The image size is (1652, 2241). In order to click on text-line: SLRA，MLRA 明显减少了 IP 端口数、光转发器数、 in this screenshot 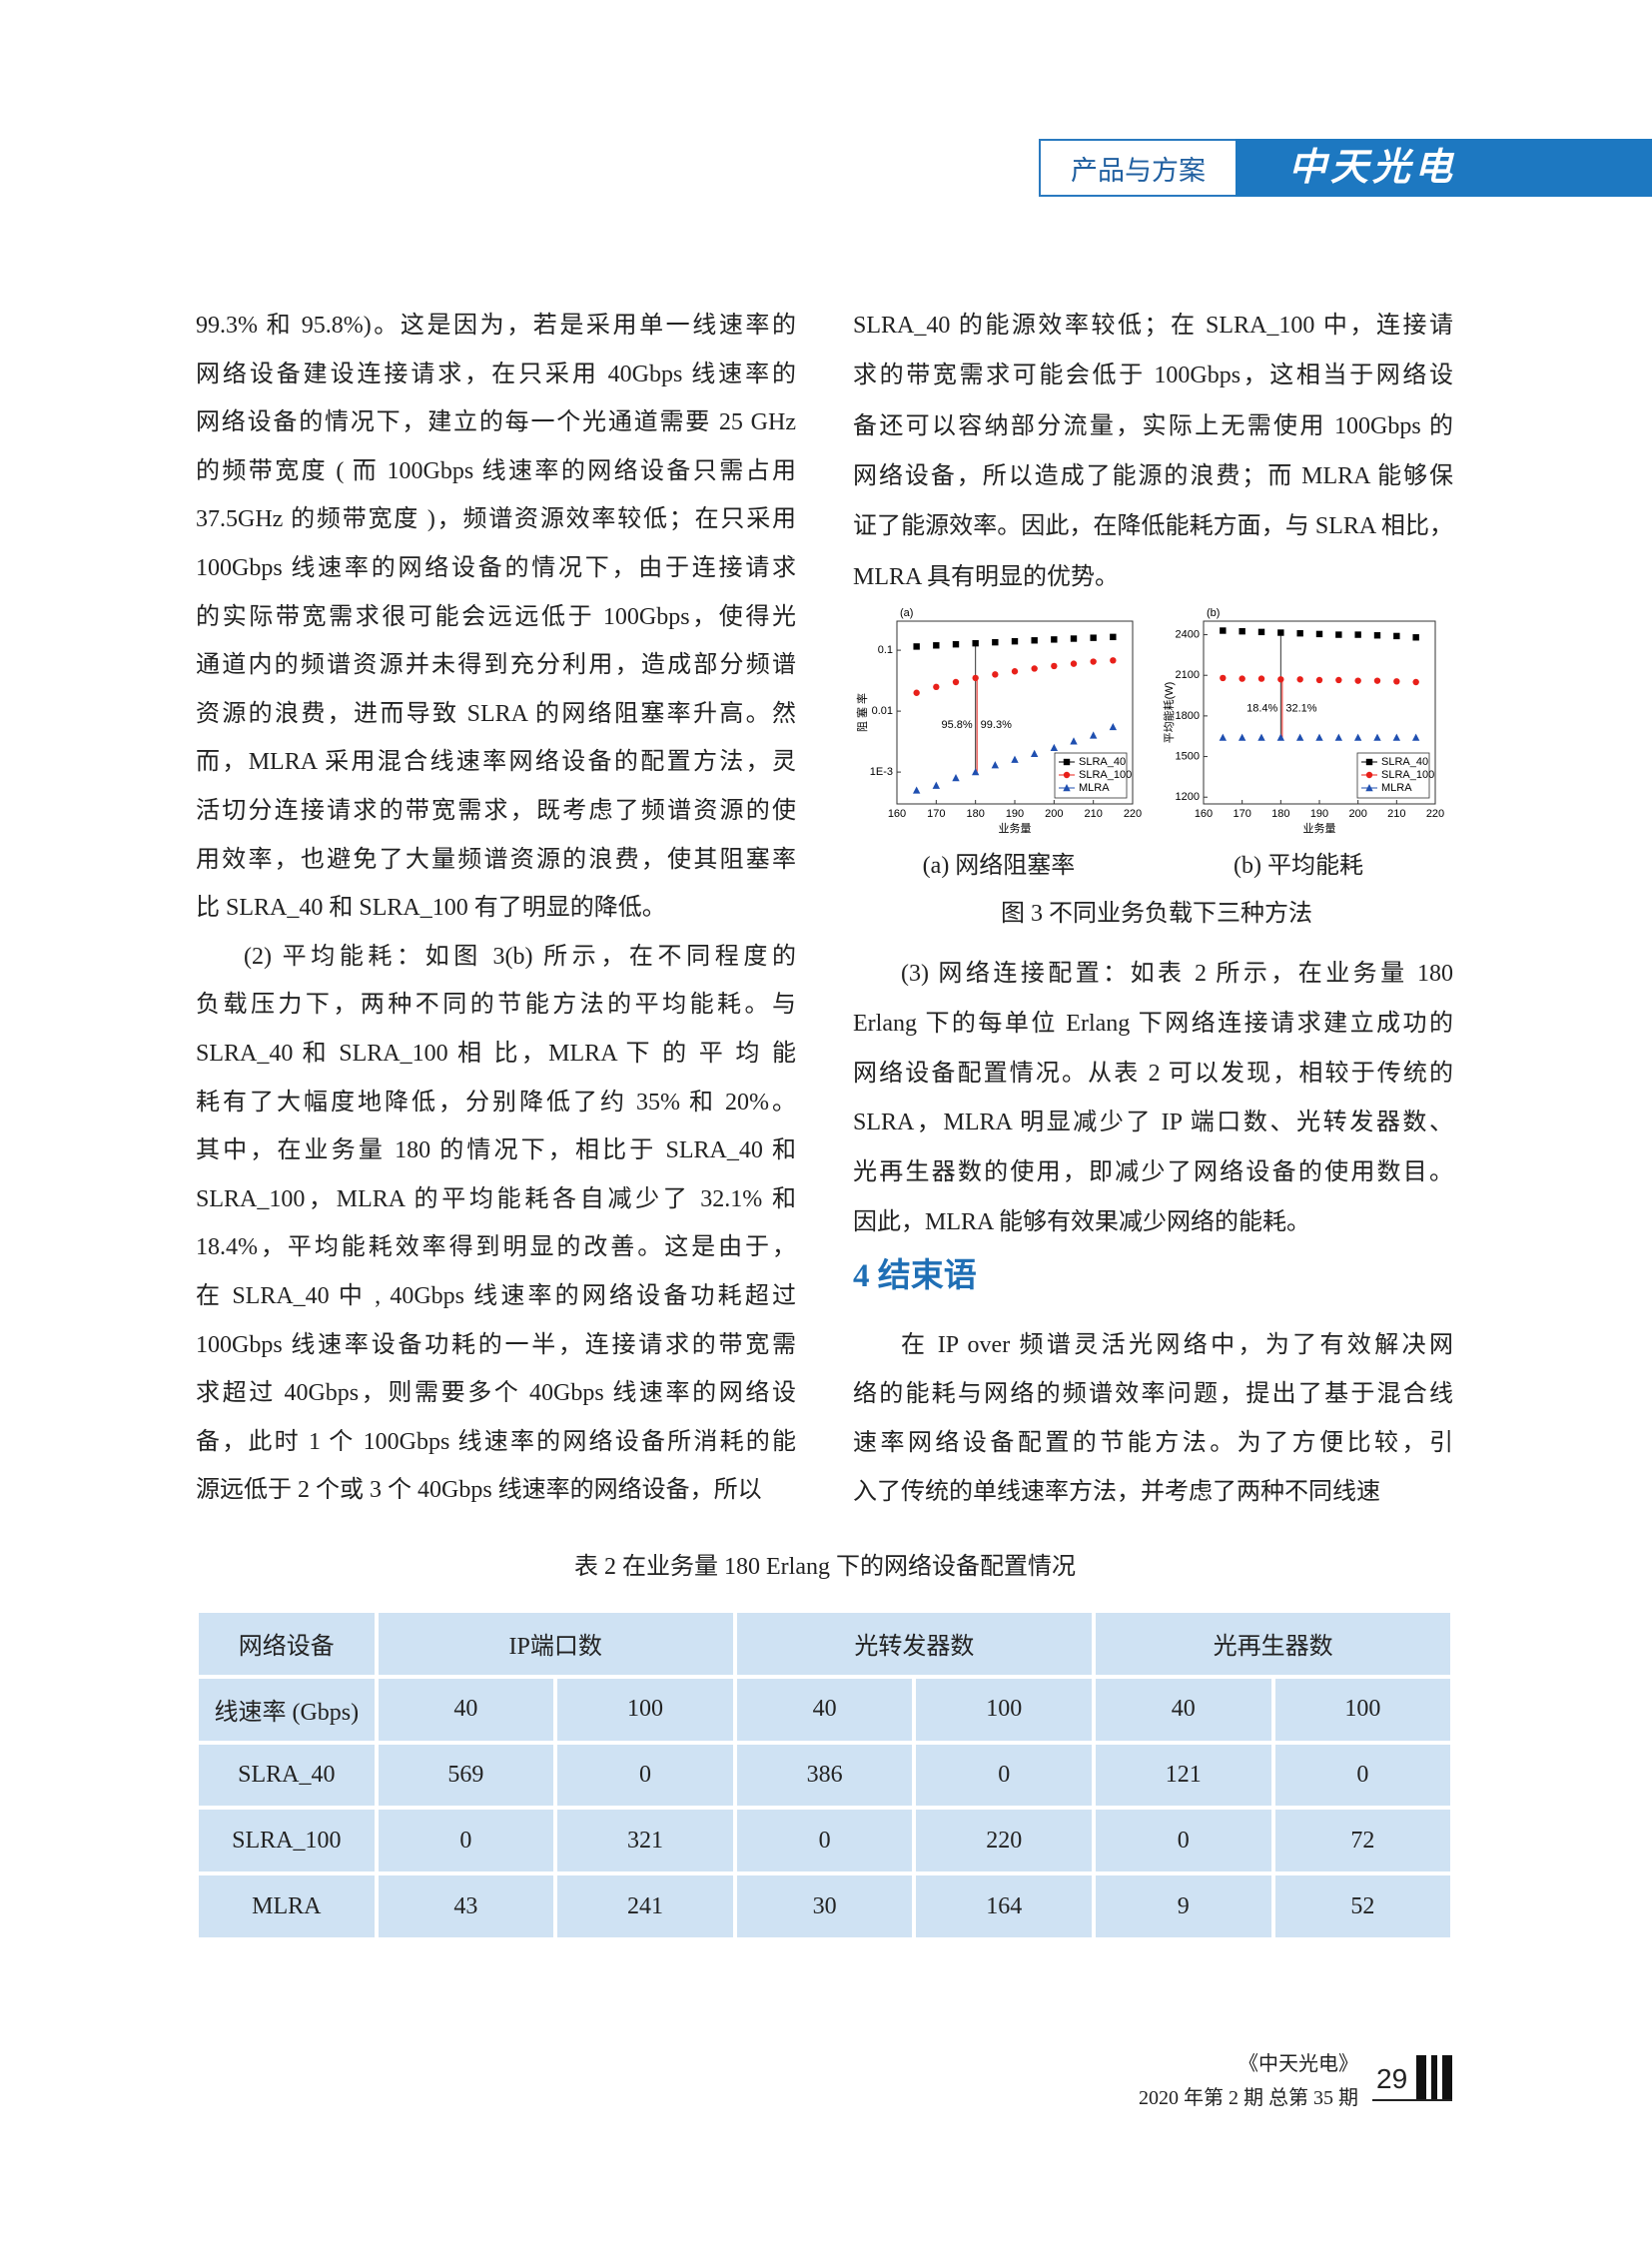, I will do `click(1153, 1123)`.